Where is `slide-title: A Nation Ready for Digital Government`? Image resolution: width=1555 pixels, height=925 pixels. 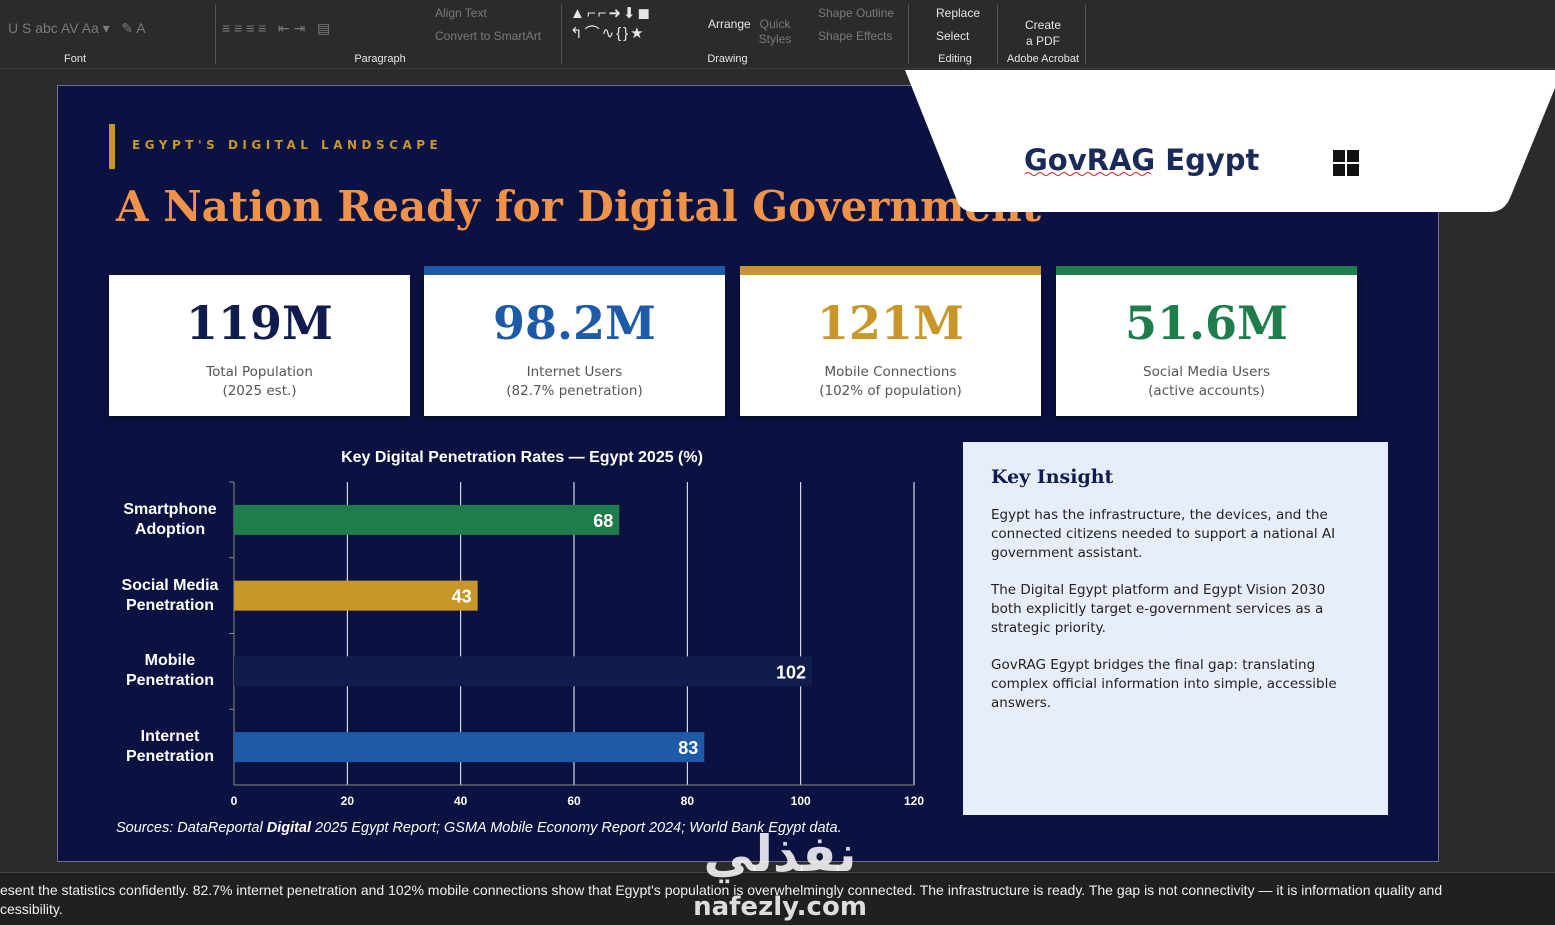
slide-title: A Nation Ready for Digital Government is located at coordinates (579, 206).